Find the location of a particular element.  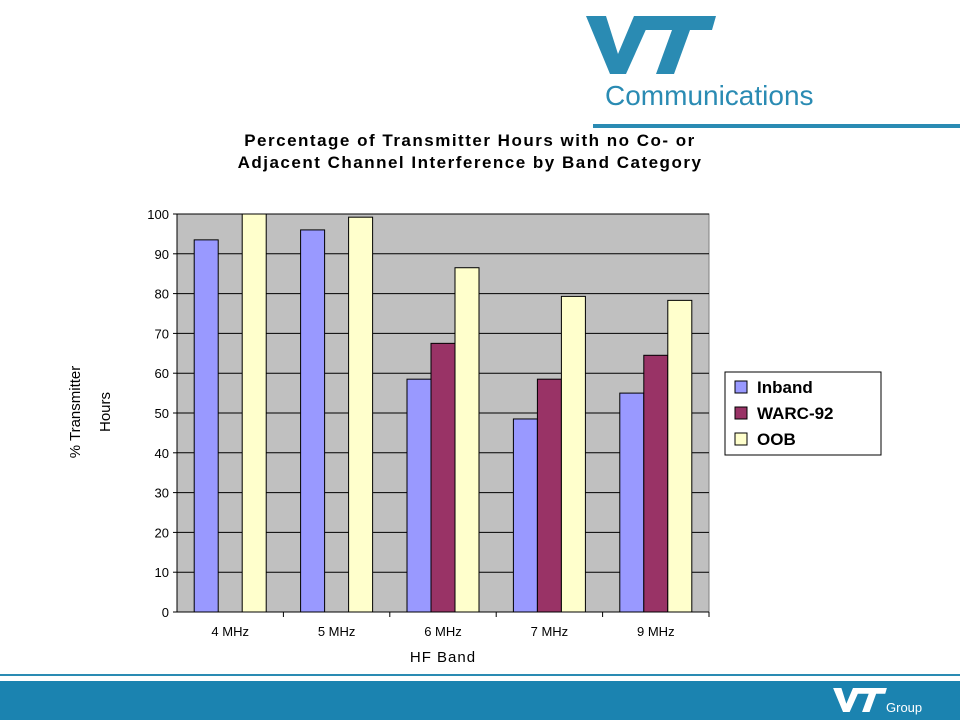

legend-label: Inband is located at coordinates (785, 387).